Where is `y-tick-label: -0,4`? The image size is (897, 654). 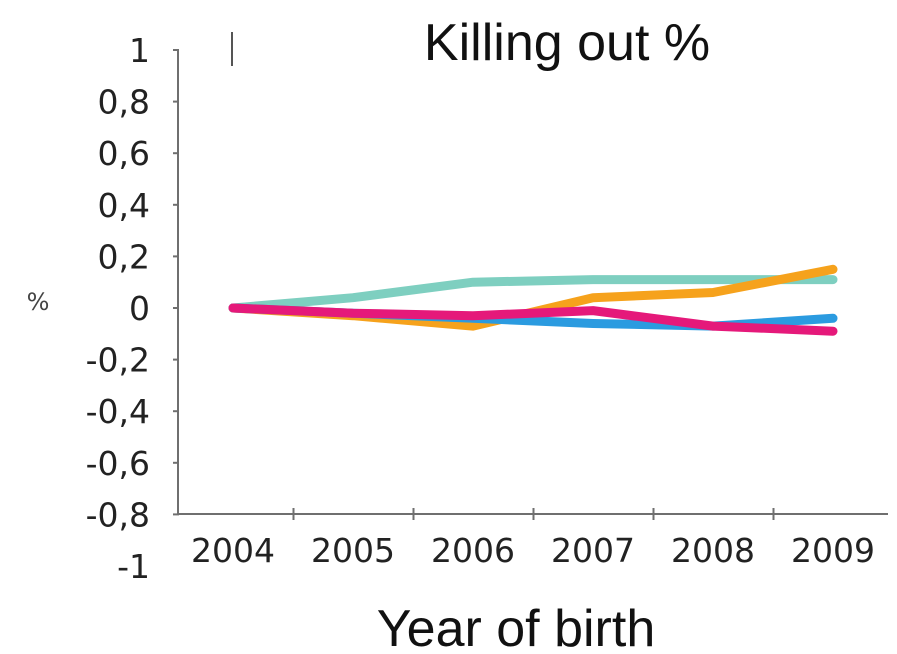 y-tick-label: -0,4 is located at coordinates (118, 411).